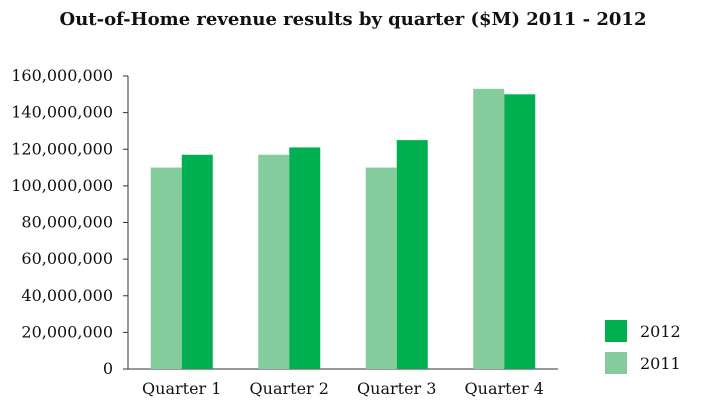  Describe the element at coordinates (108, 368) in the screenshot. I see `y-tick-label: 0` at that location.